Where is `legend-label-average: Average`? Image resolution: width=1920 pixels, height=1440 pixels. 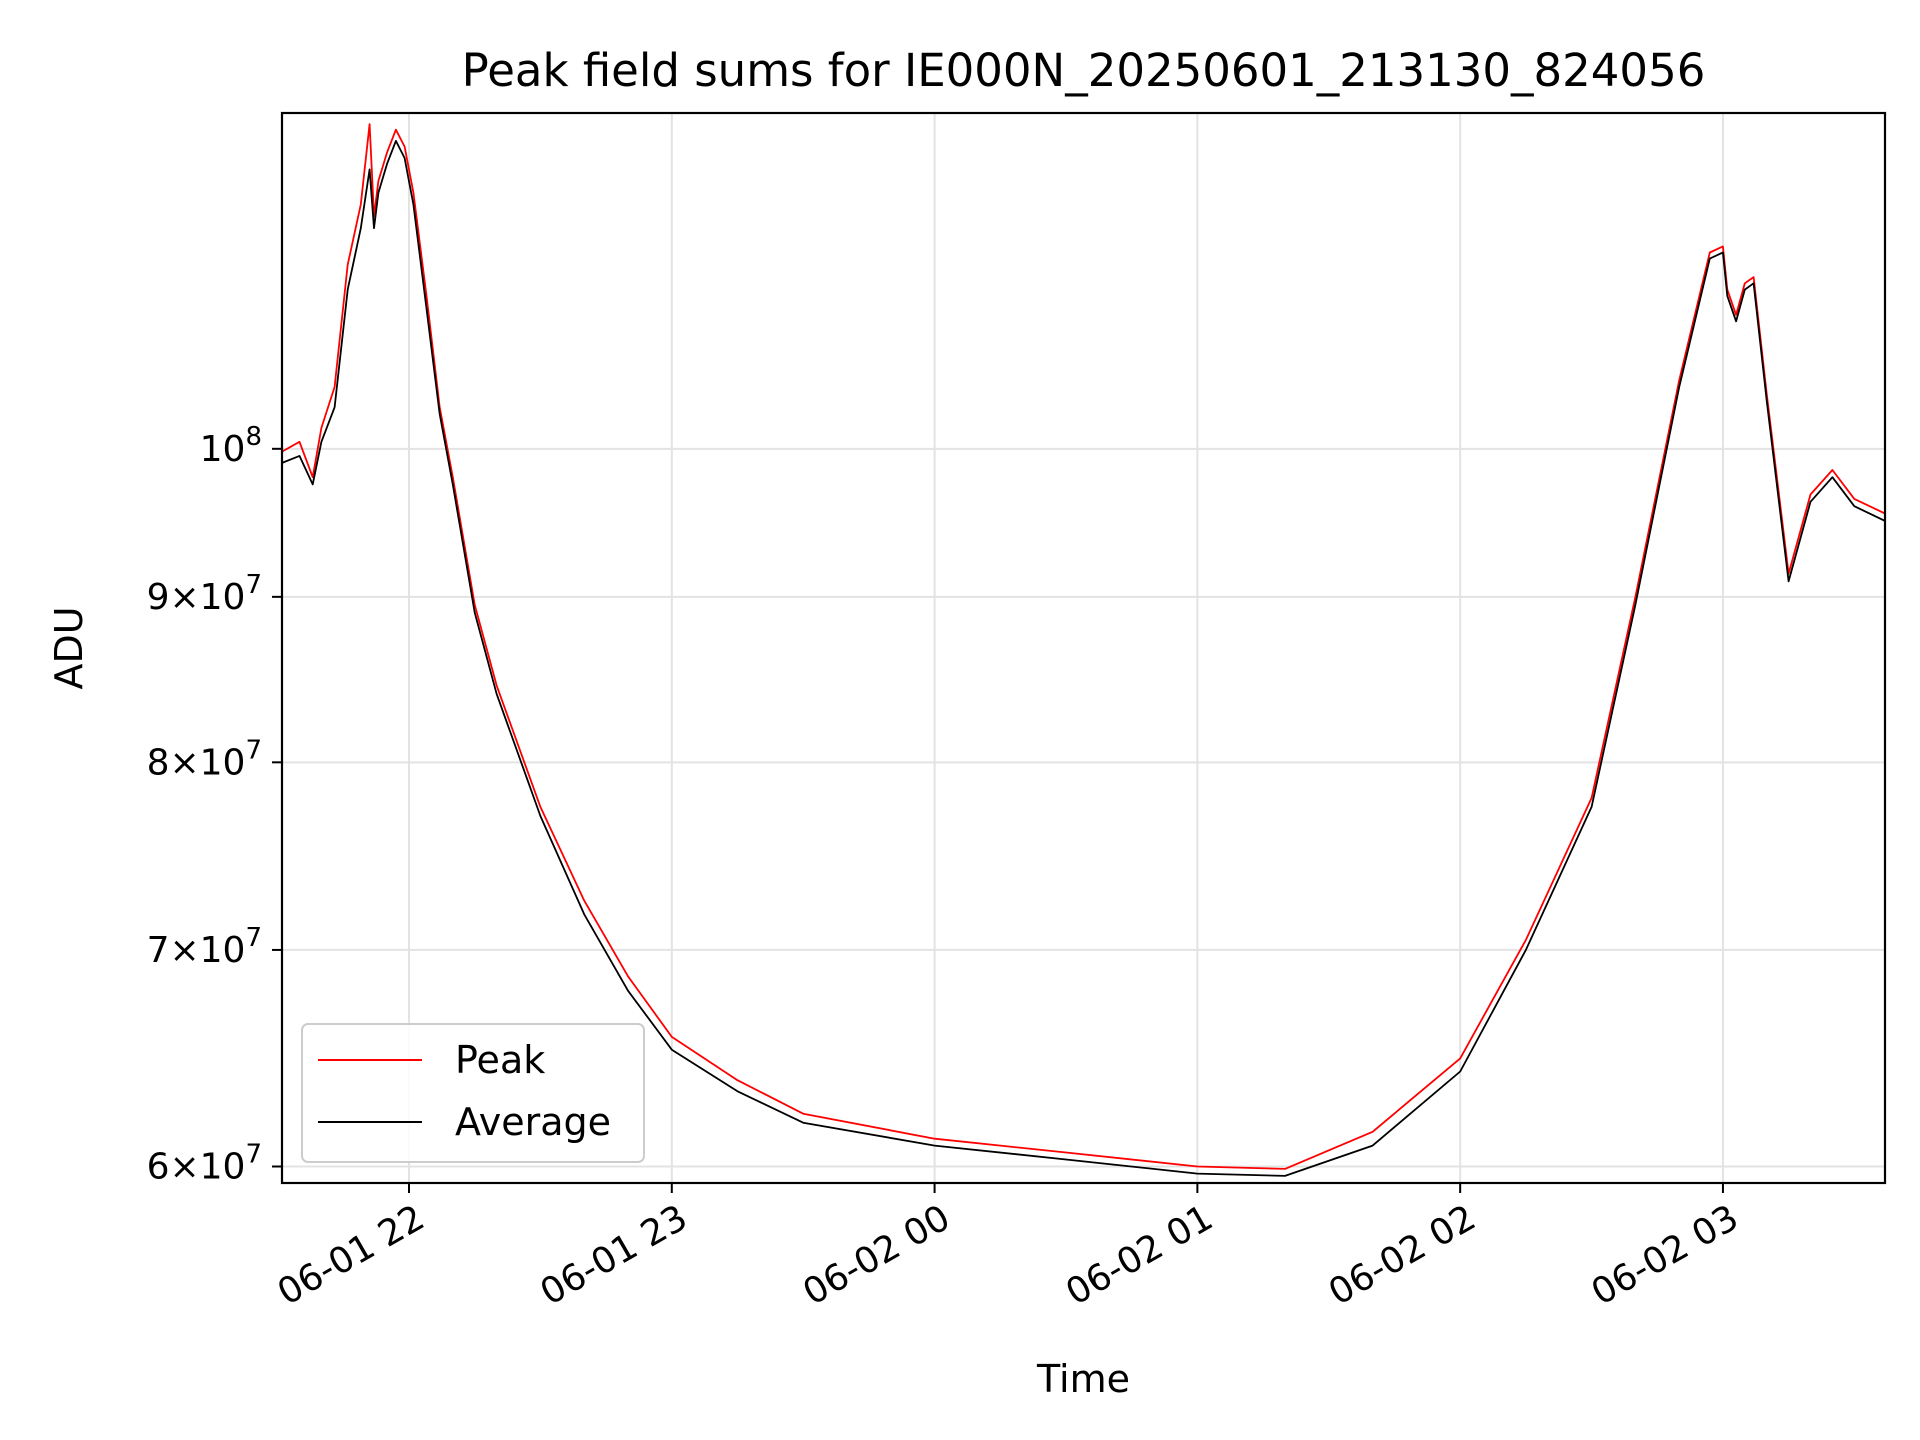 legend-label-average: Average is located at coordinates (533, 1122).